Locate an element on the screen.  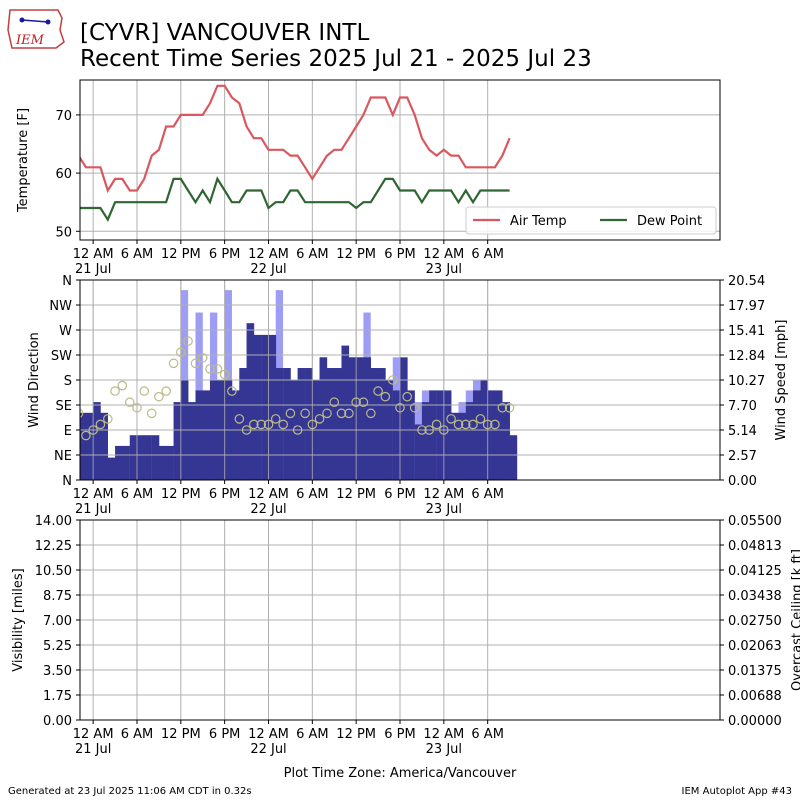
visibility-tick: 5.25 is located at coordinates (57, 646).